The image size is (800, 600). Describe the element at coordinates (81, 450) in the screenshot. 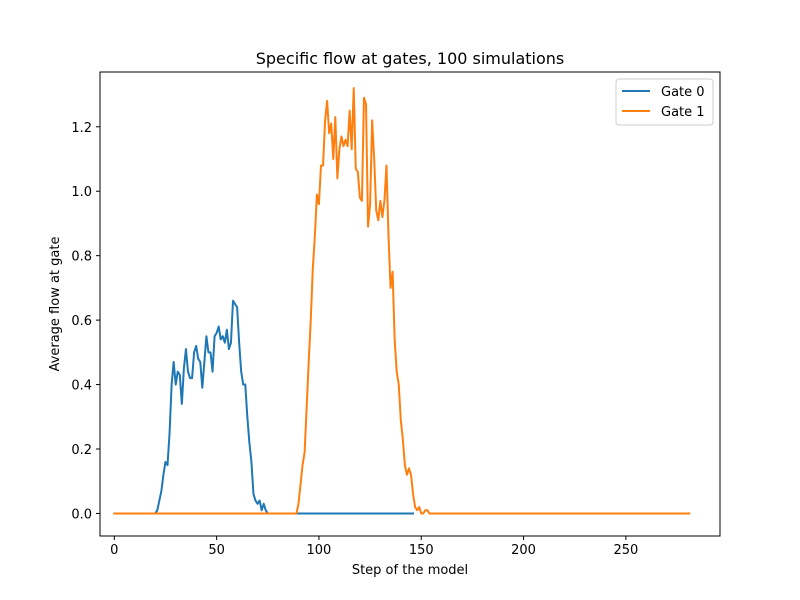

I see `y-tick-label: 0.2` at that location.